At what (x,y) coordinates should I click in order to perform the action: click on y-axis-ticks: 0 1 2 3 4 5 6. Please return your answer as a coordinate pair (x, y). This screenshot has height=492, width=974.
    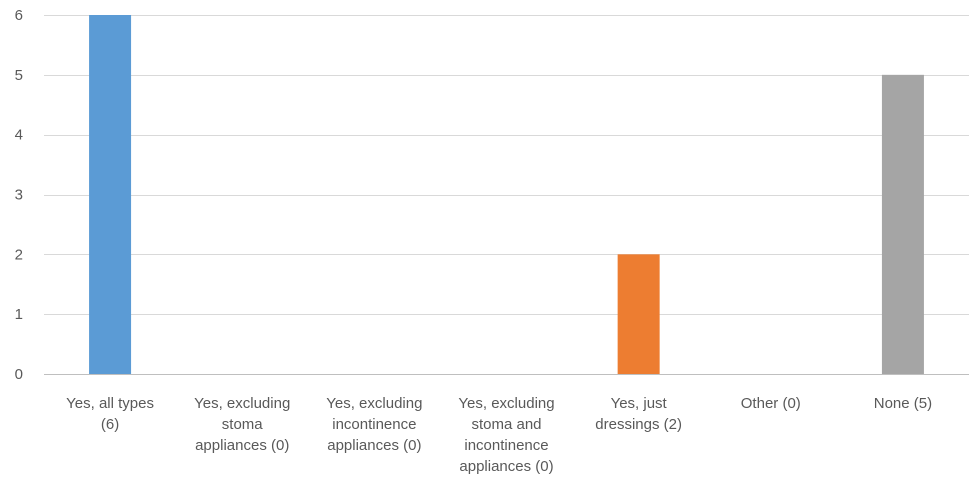
    Looking at the image, I should click on (19, 195).